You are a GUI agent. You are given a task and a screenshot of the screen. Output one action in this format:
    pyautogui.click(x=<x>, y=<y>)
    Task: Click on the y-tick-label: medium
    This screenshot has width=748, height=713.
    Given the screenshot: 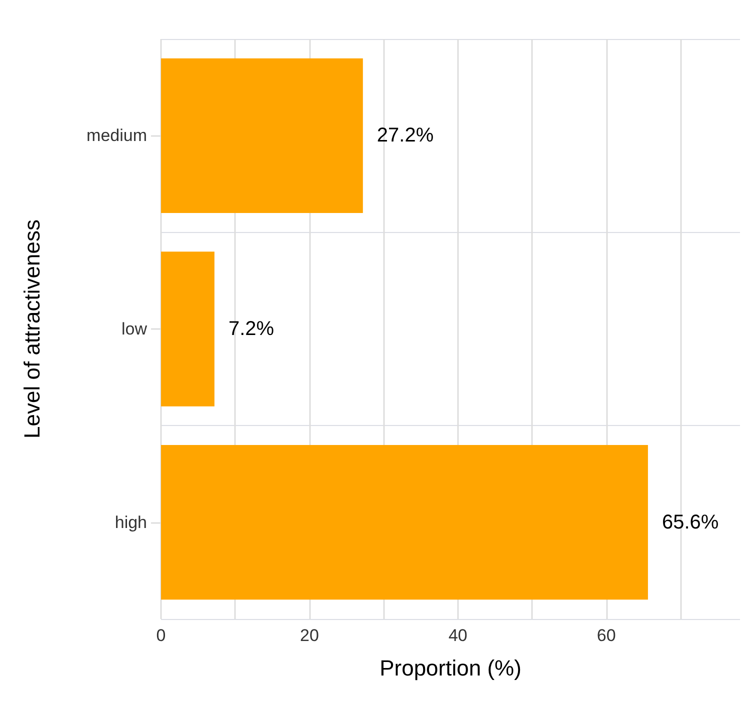 What is the action you would take?
    pyautogui.click(x=116, y=136)
    